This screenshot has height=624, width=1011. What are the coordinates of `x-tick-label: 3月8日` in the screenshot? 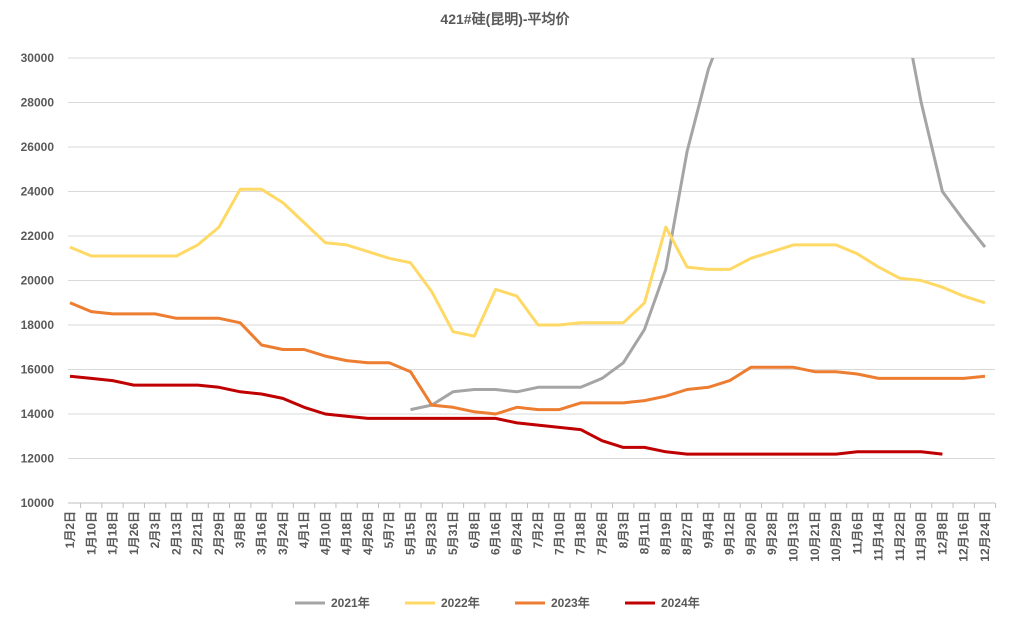 It's located at (240, 529).